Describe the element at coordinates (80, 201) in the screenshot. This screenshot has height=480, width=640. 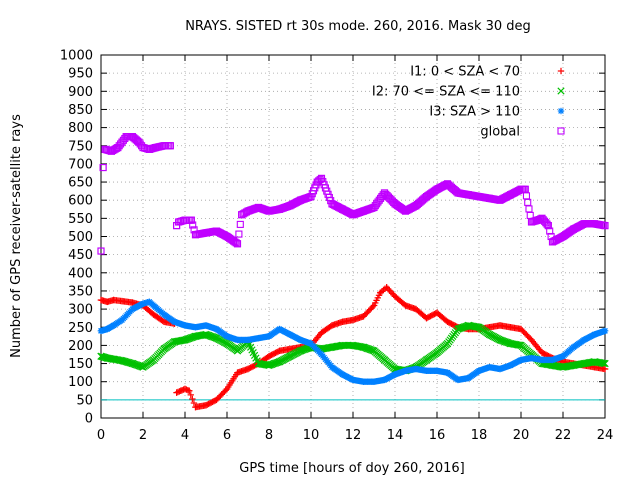
I see `y-tick-label: 600` at that location.